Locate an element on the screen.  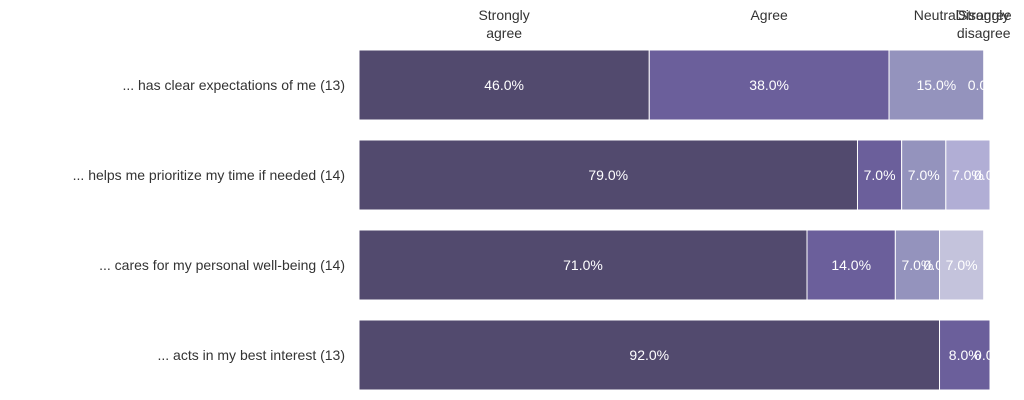
data-label: 79.0% is located at coordinates (608, 175).